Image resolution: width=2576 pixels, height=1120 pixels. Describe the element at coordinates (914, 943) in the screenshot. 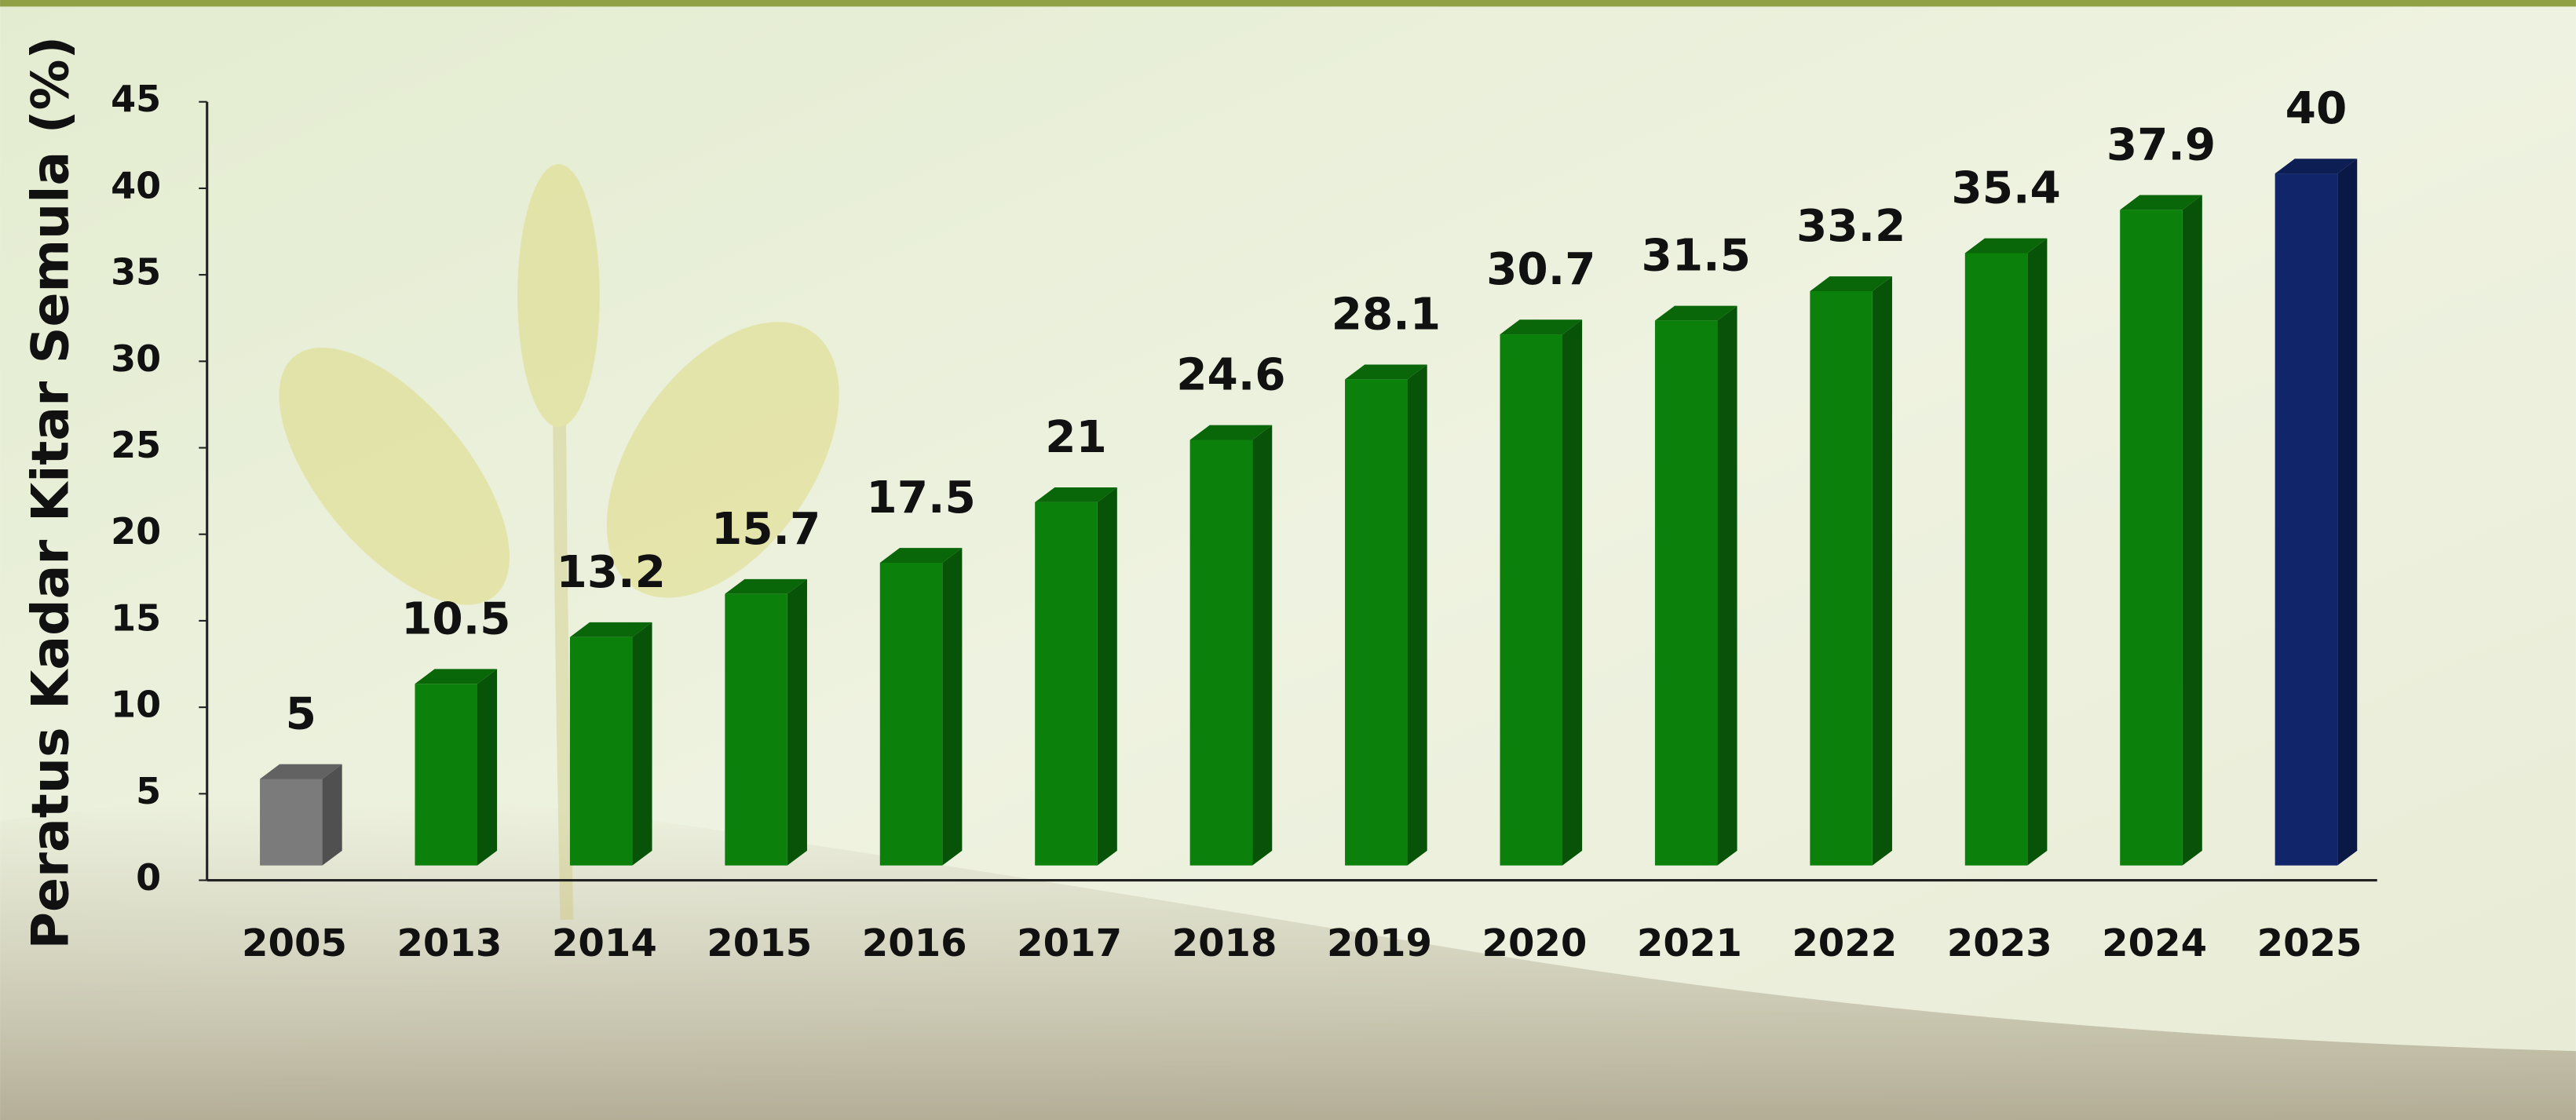

I see `x-tick-label: 2016` at that location.